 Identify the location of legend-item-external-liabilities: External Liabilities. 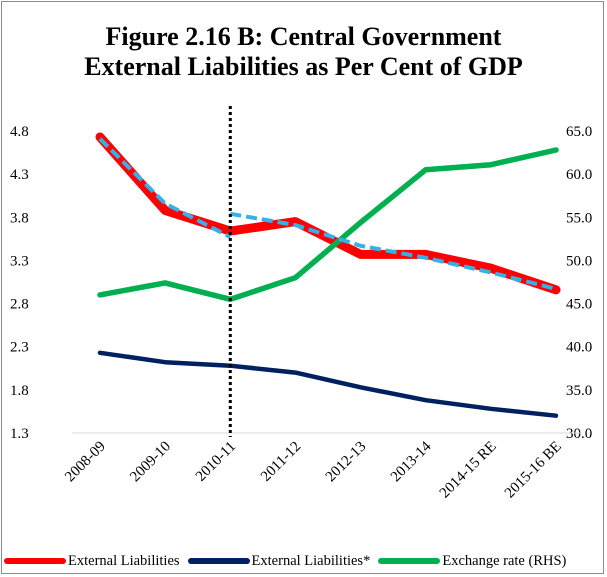
(92, 561).